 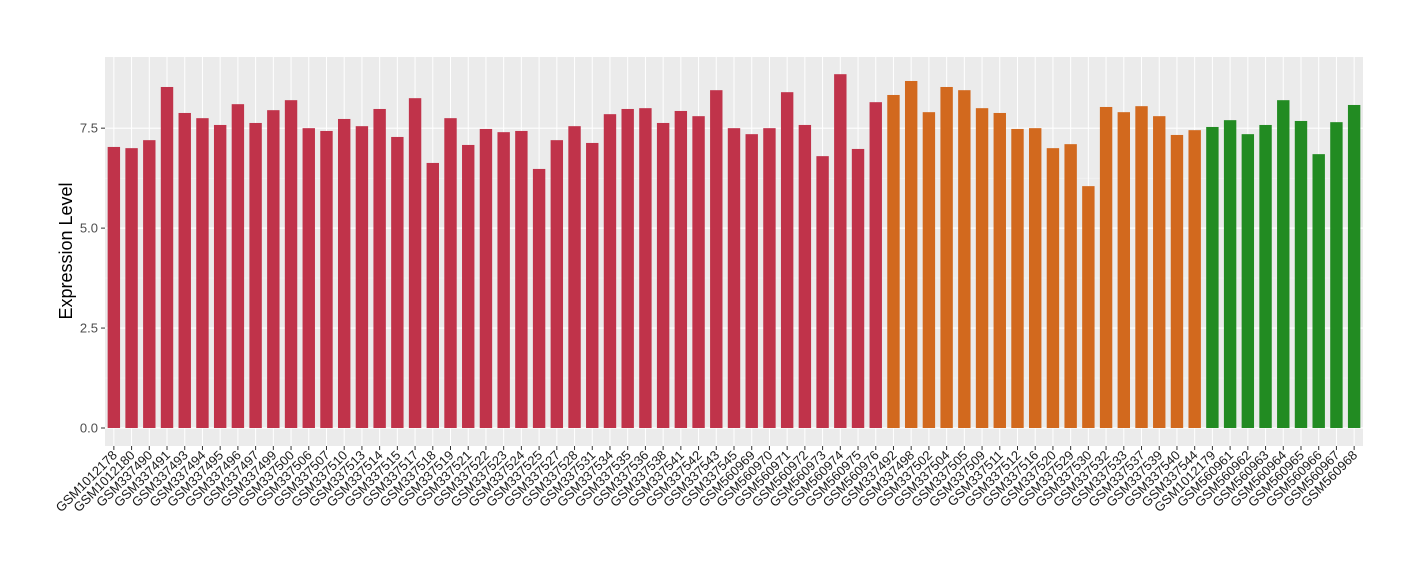 I want to click on y-tick-label: 0.0, so click(x=89, y=428).